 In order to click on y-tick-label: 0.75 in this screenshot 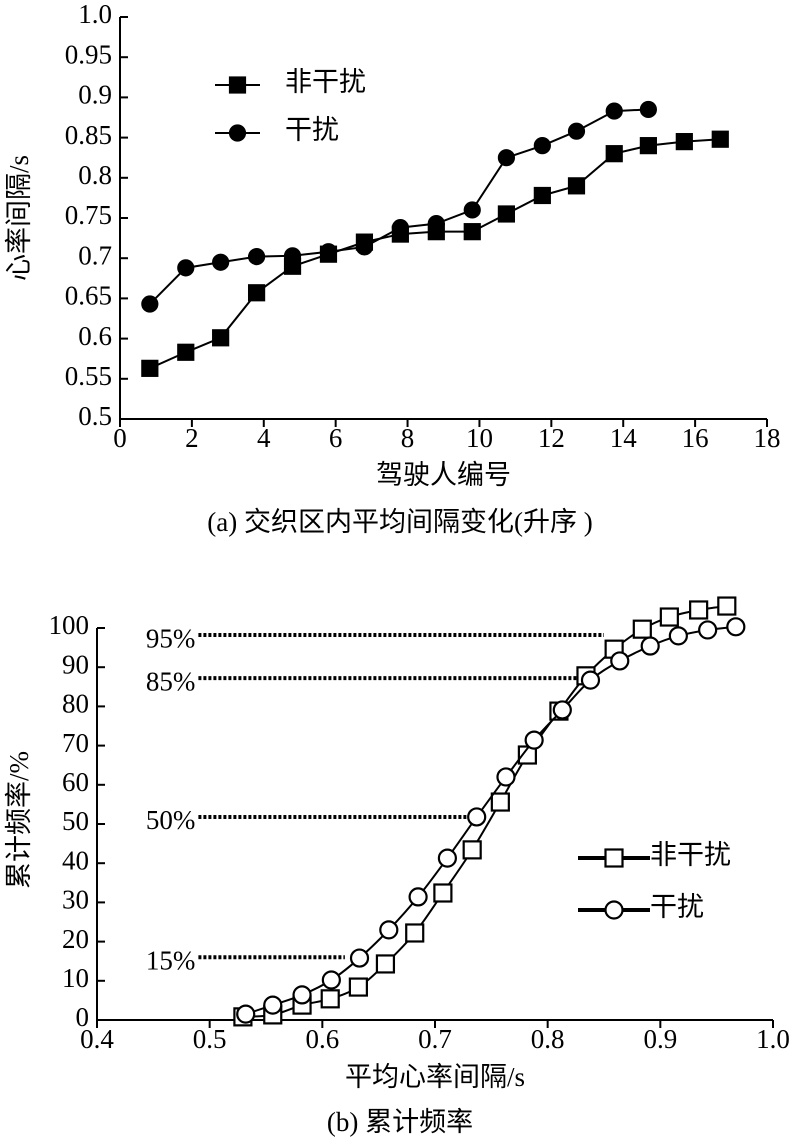, I will do `click(88, 215)`.